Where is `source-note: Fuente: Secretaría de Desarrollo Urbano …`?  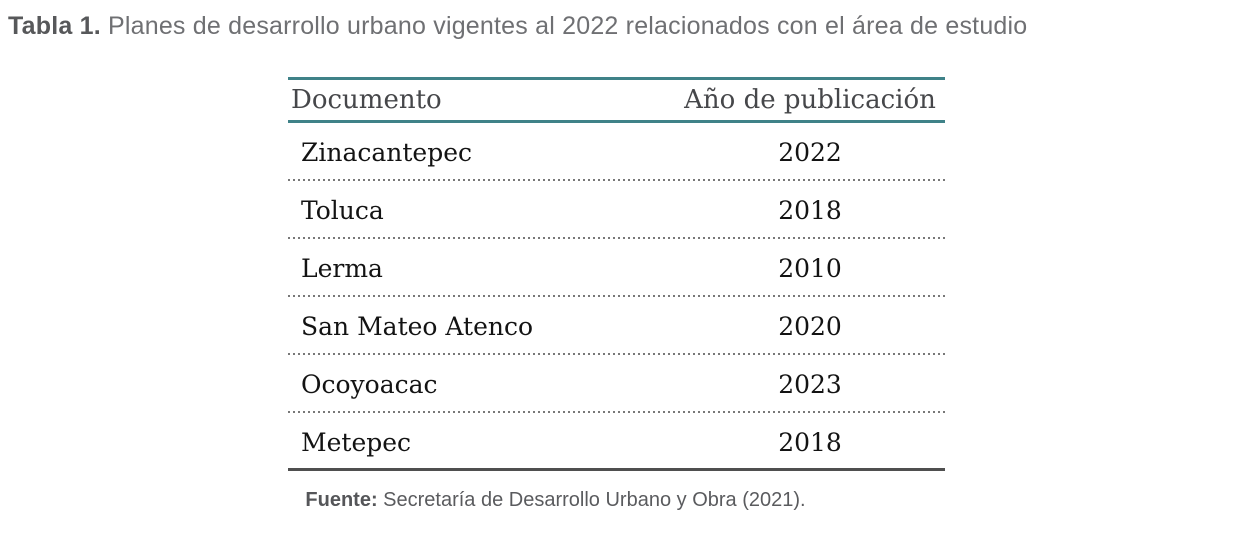 source-note: Fuente: Secretaría de Desarrollo Urbano … is located at coordinates (555, 500).